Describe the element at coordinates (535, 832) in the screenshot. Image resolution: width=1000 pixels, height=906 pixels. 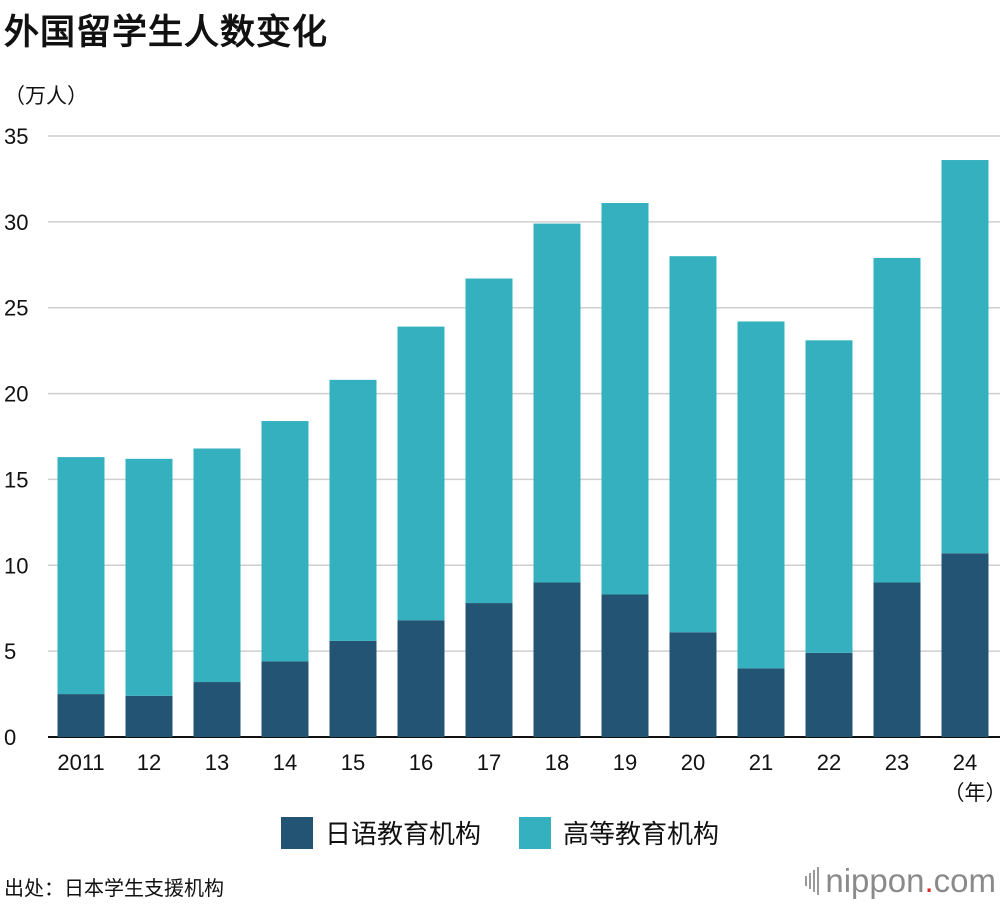
I see `legend-swatch-higher` at that location.